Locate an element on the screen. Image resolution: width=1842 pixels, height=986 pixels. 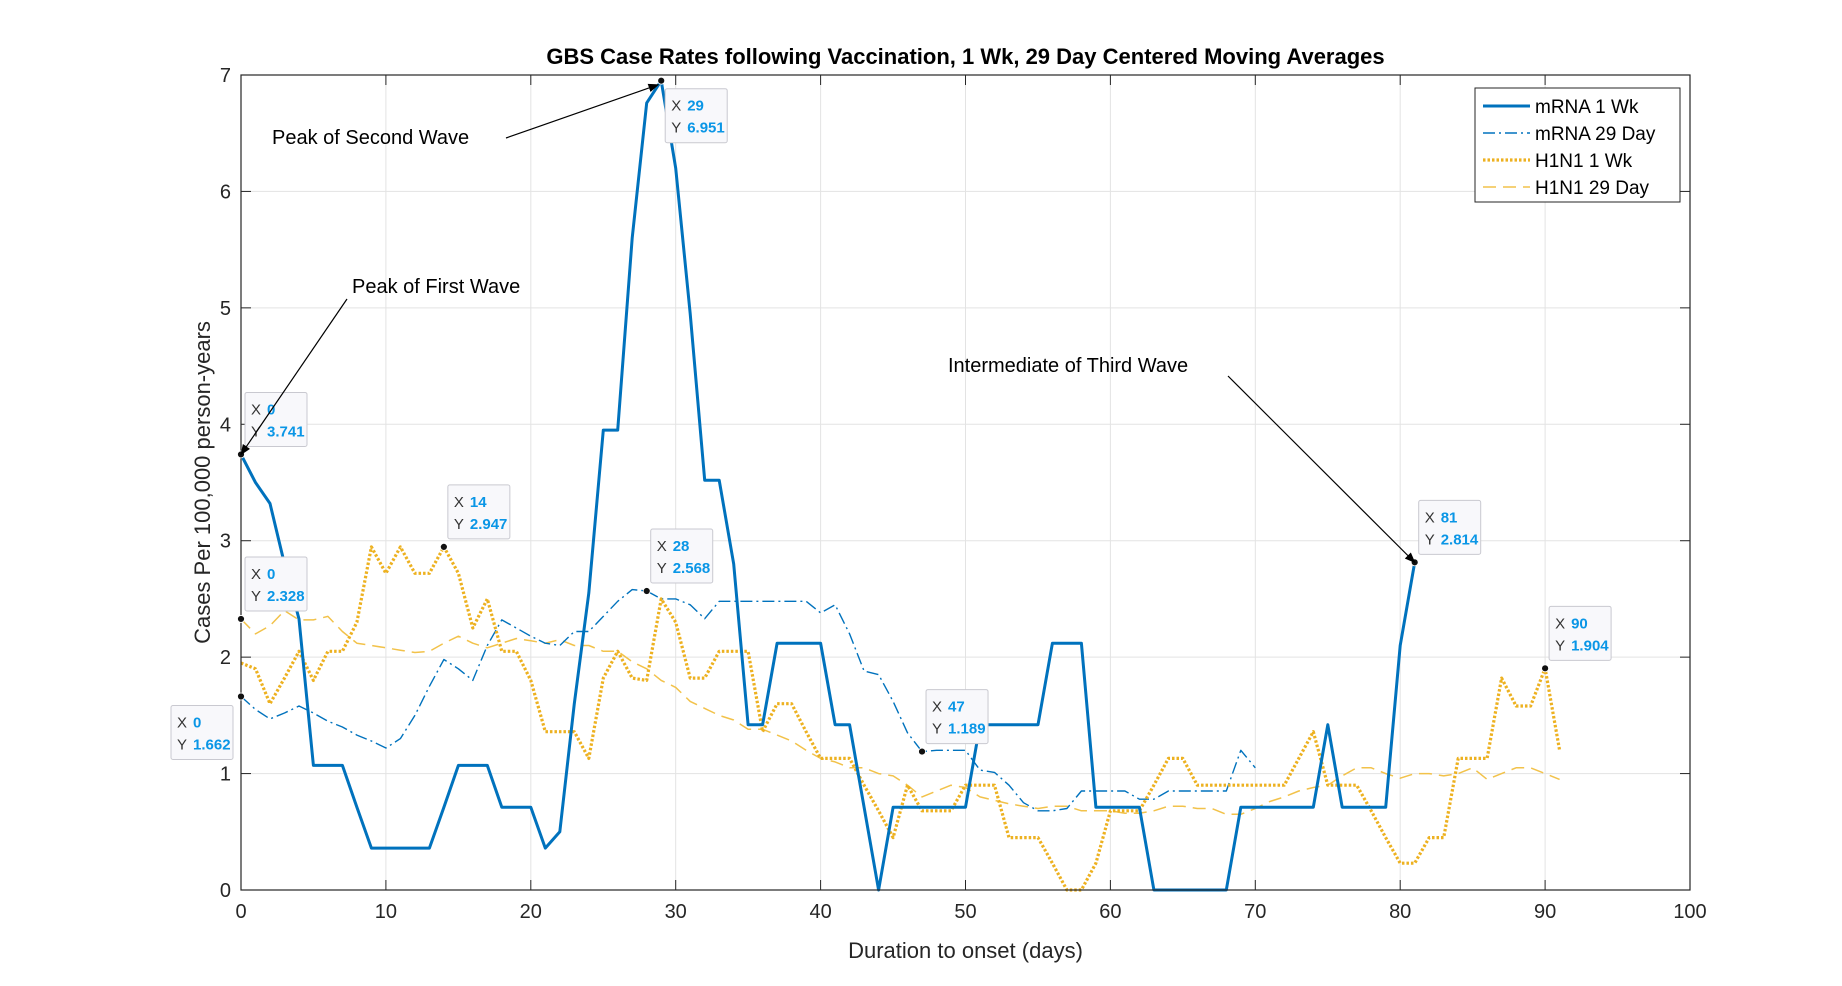
annotation-text: Peak of Second Wave is located at coordinates (370, 138).